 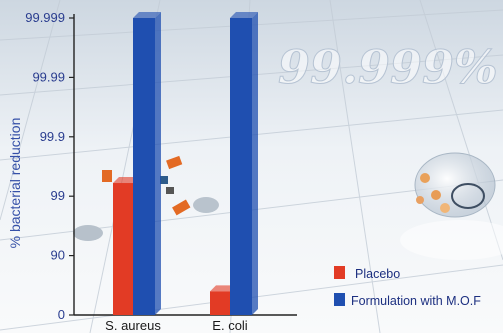 I want to click on y-tick-label: 0, so click(x=61, y=314).